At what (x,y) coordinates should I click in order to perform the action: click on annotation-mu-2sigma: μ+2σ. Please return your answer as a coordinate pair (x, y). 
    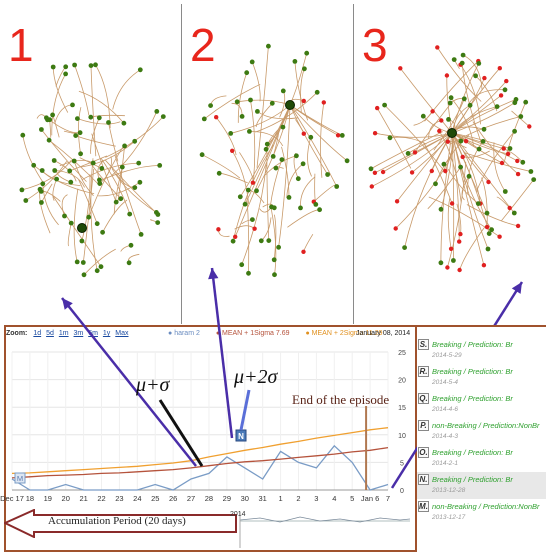
    Looking at the image, I should click on (256, 377).